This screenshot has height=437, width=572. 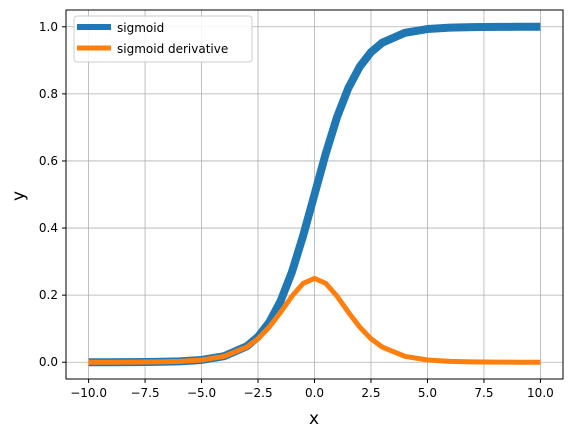 What do you see at coordinates (257, 393) in the screenshot?
I see `x-tick-label: −2.5` at bounding box center [257, 393].